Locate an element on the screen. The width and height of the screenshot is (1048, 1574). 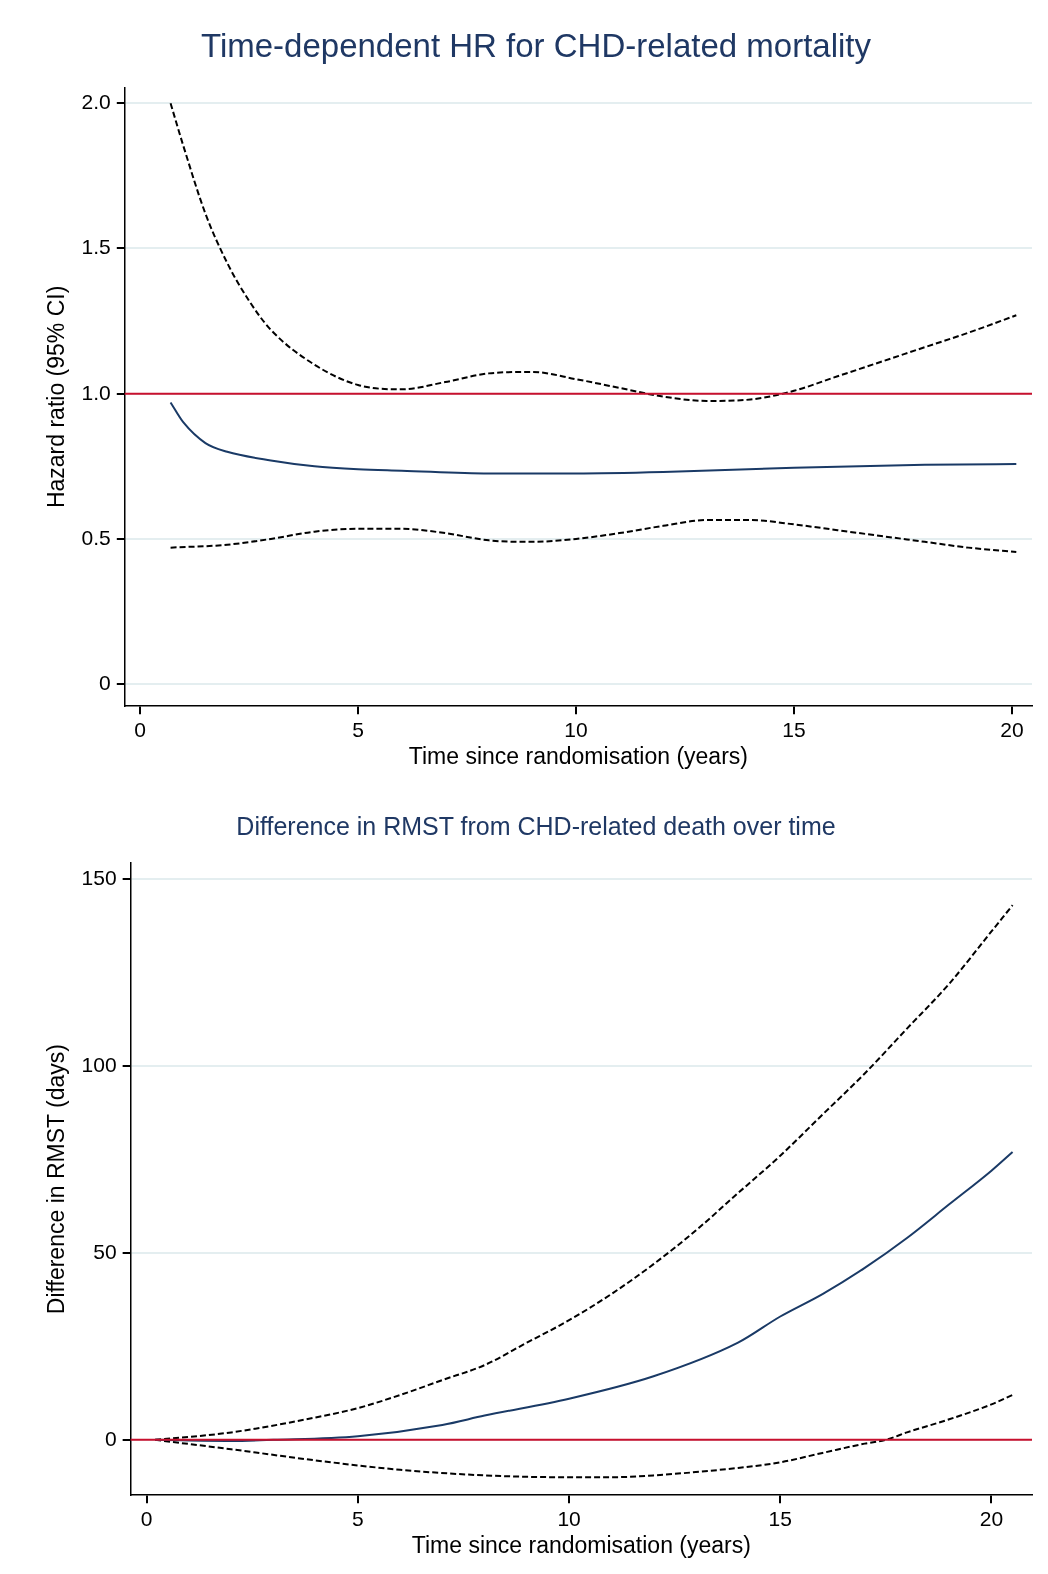
y-tick-label: 50 is located at coordinates (105, 1251).